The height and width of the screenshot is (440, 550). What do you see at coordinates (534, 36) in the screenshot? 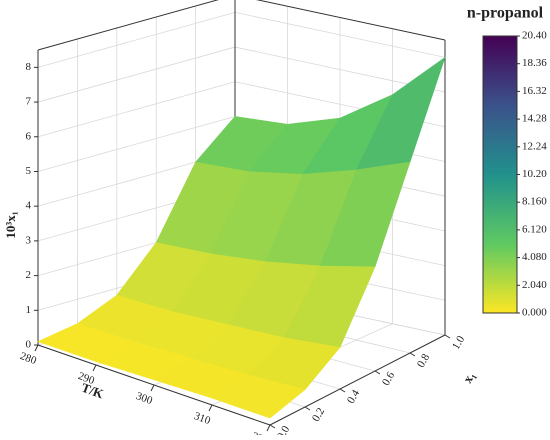
I see `colorbar-tick-label: 20.40` at bounding box center [534, 36].